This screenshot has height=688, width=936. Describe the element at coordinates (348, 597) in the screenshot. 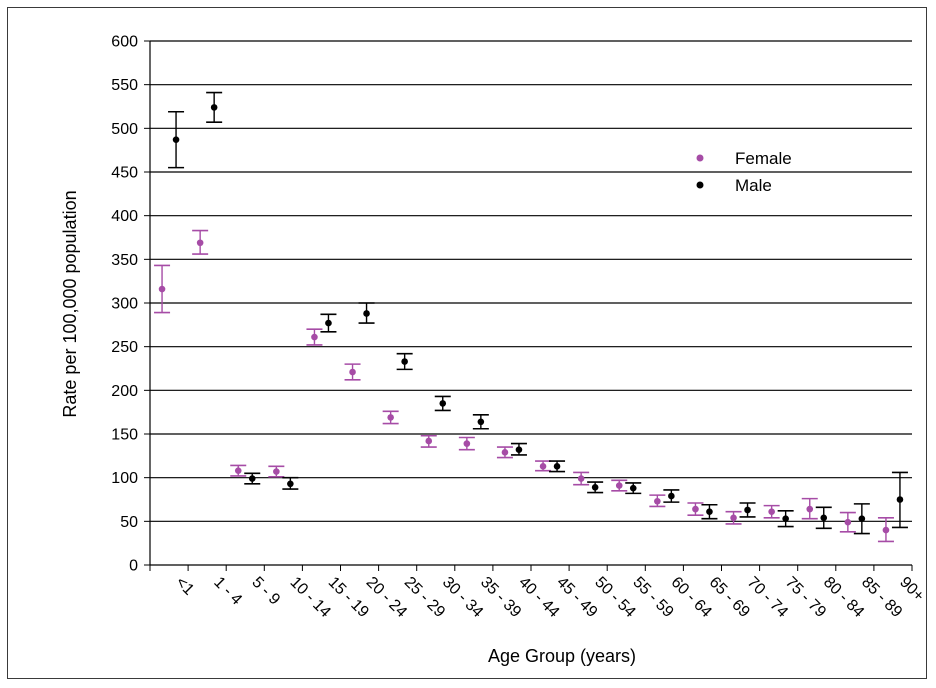

I see `x-tick-label: 15 - 19` at that location.